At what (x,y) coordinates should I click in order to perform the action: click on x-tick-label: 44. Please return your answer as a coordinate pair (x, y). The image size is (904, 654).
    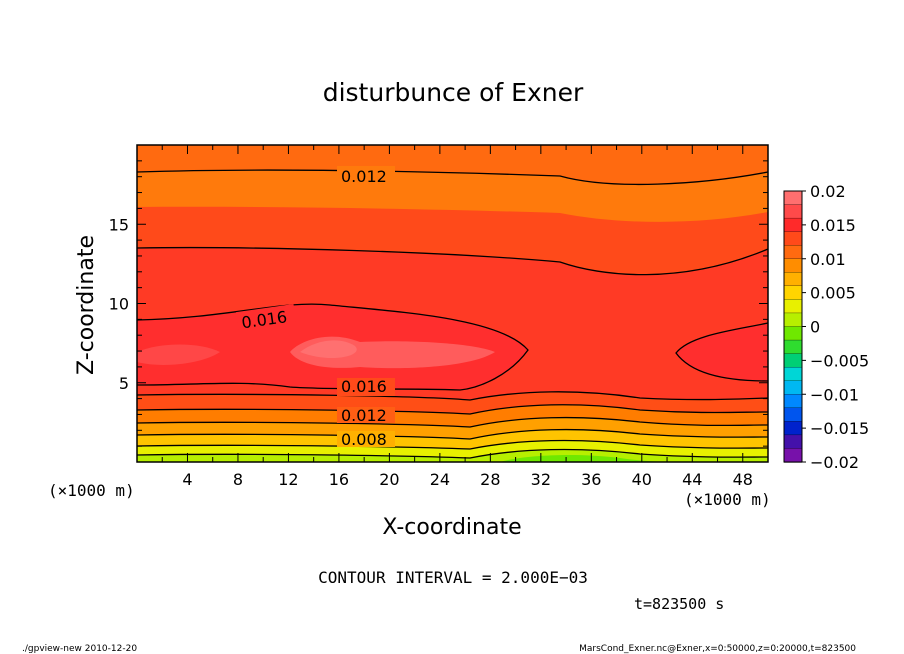
    Looking at the image, I should click on (692, 479).